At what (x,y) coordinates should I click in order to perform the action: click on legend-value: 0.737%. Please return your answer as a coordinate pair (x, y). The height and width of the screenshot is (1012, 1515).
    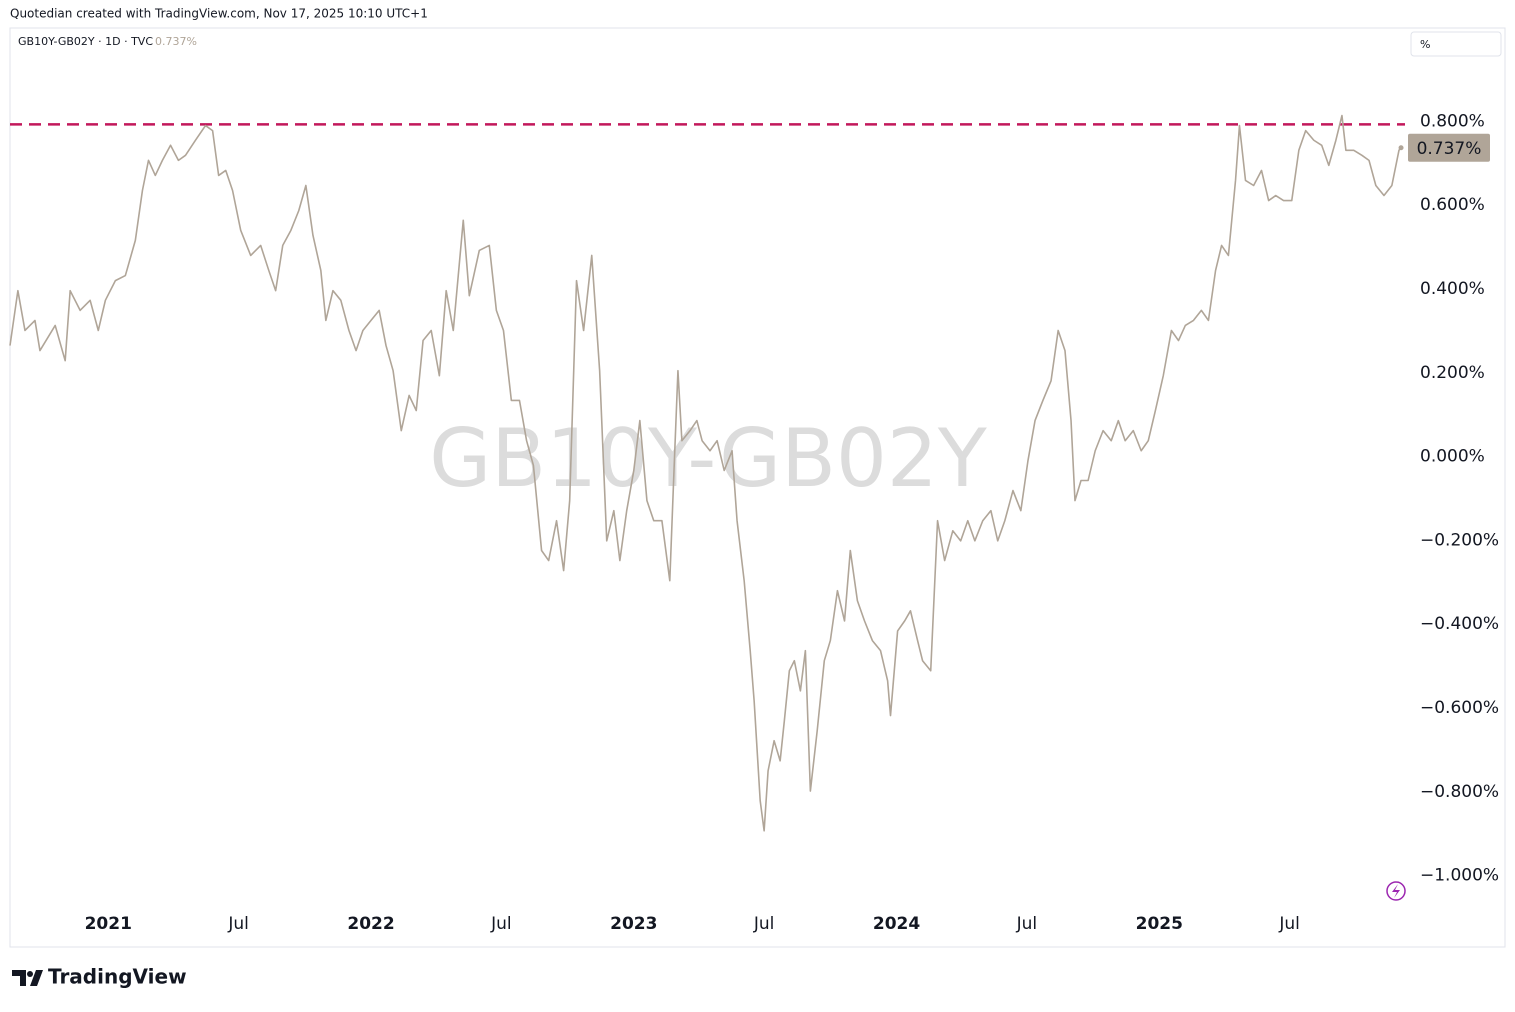
    Looking at the image, I should click on (176, 41).